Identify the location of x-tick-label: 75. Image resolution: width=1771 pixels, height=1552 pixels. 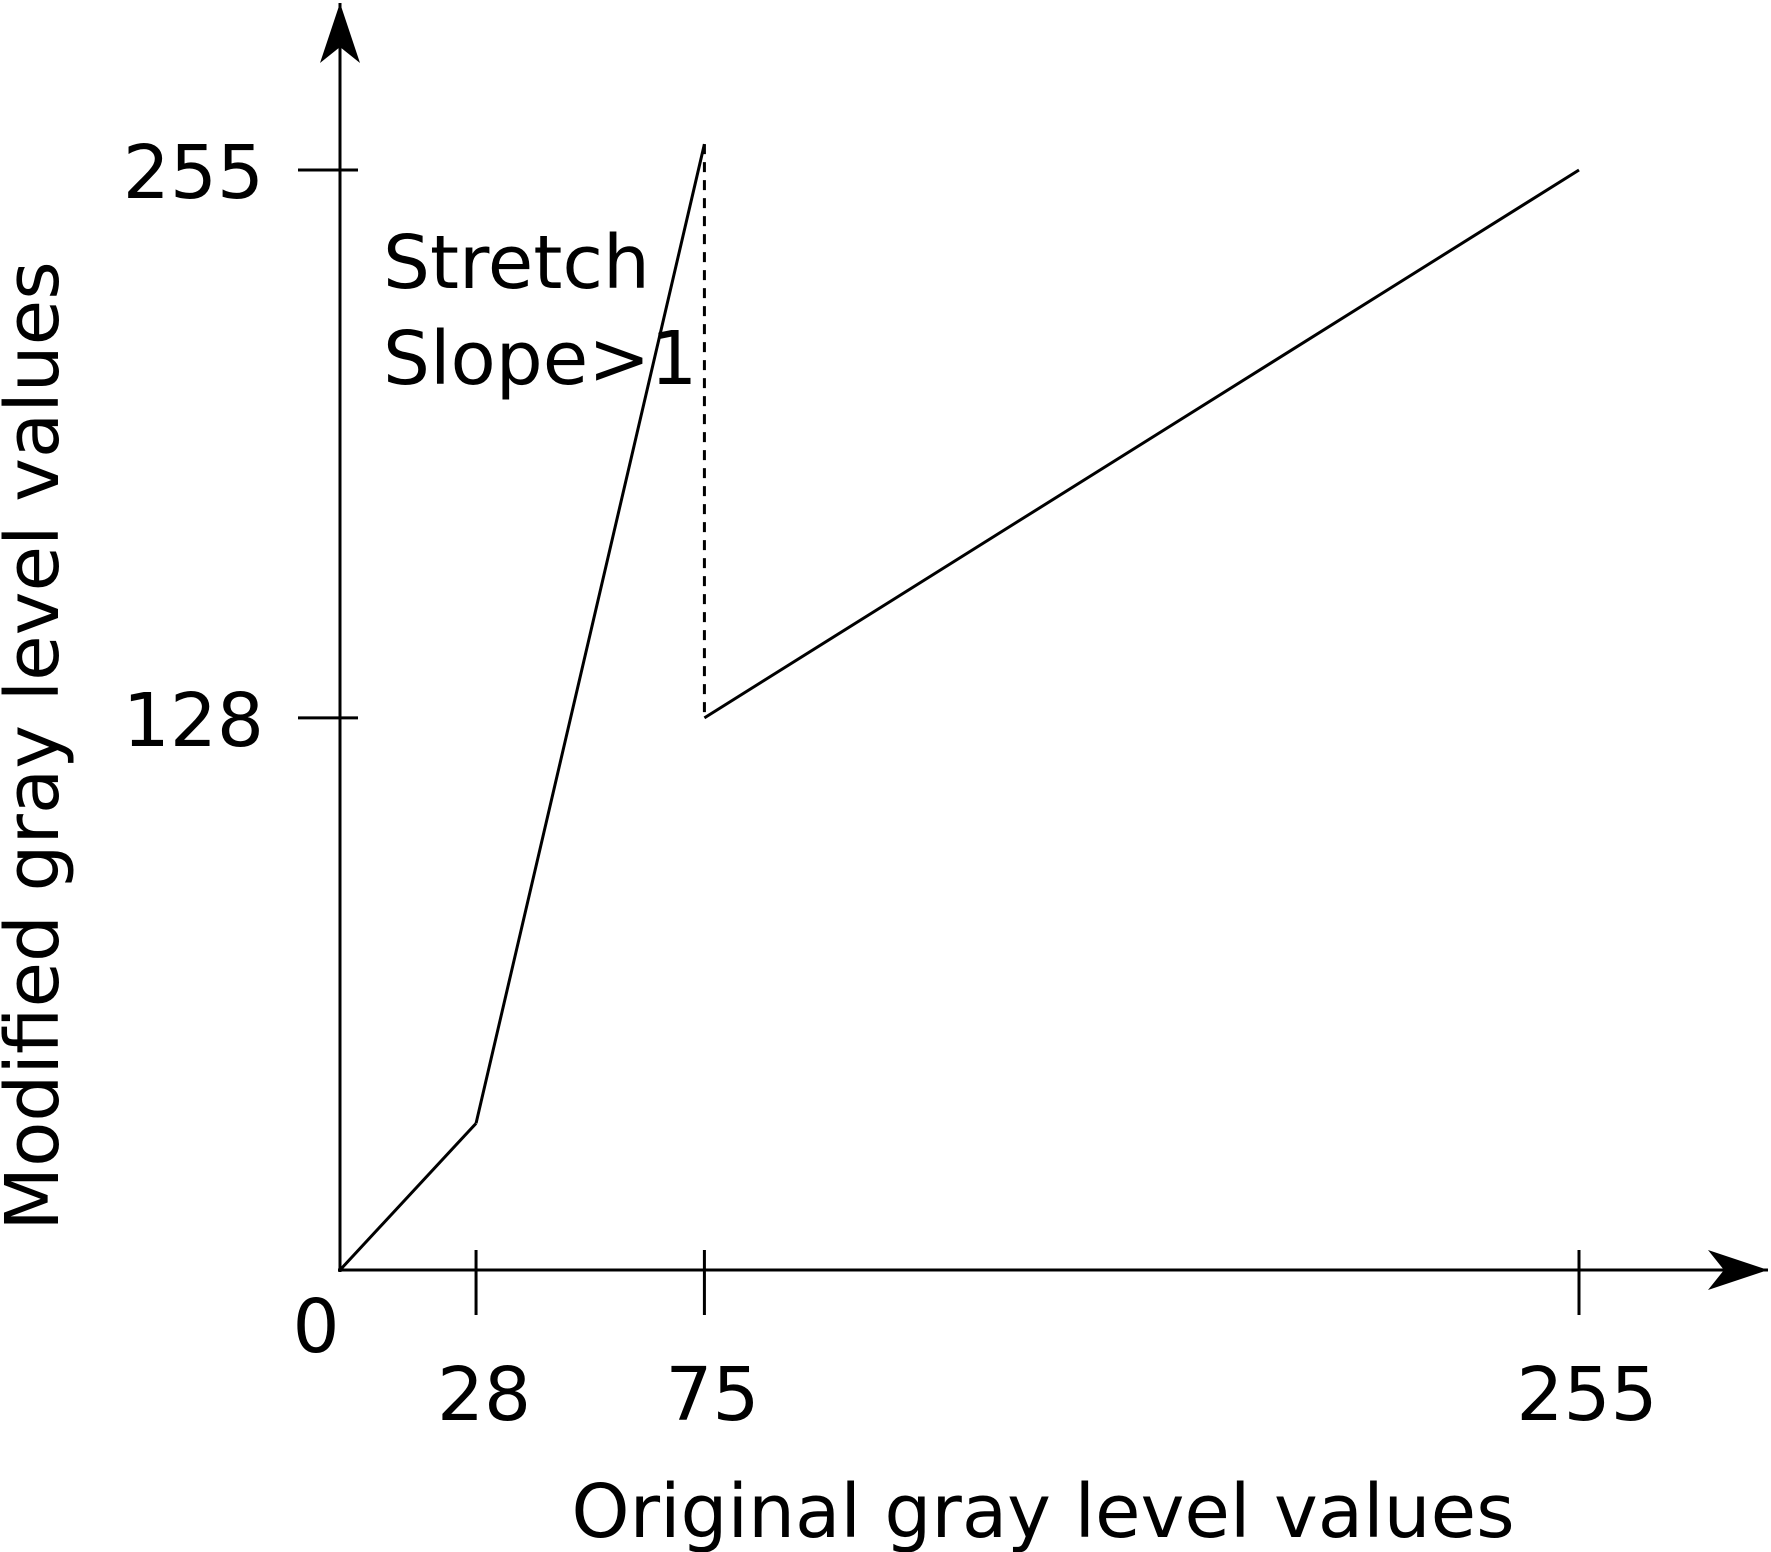
(712, 1395).